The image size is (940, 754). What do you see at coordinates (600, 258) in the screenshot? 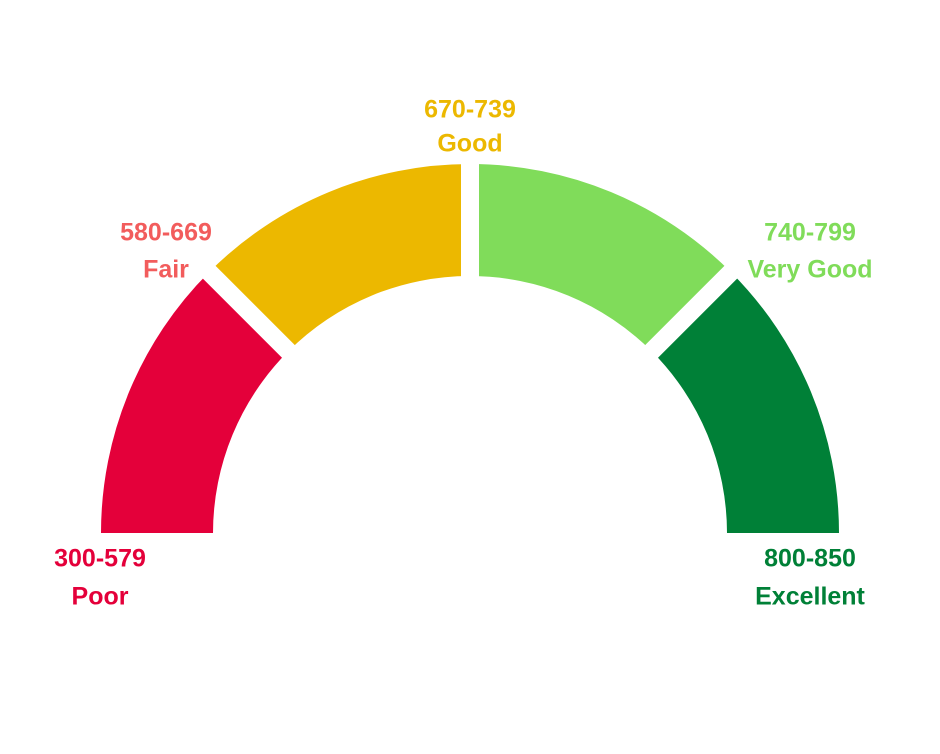
I see `good-segment` at bounding box center [600, 258].